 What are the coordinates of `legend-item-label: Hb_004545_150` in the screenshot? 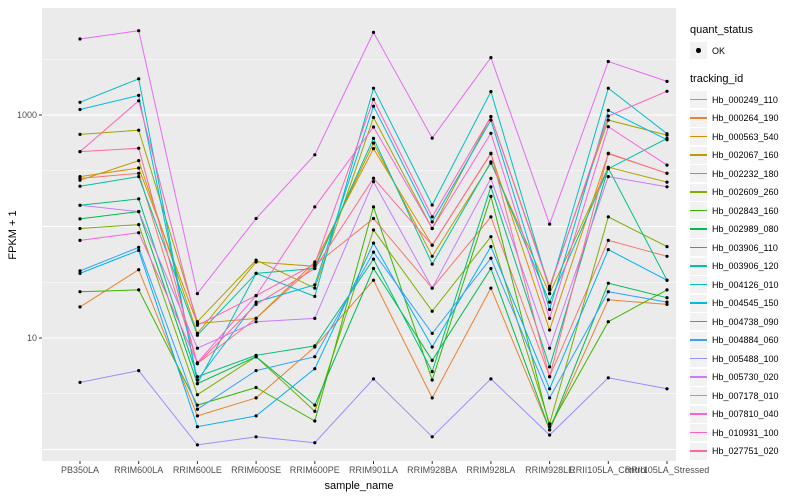 It's located at (745, 303).